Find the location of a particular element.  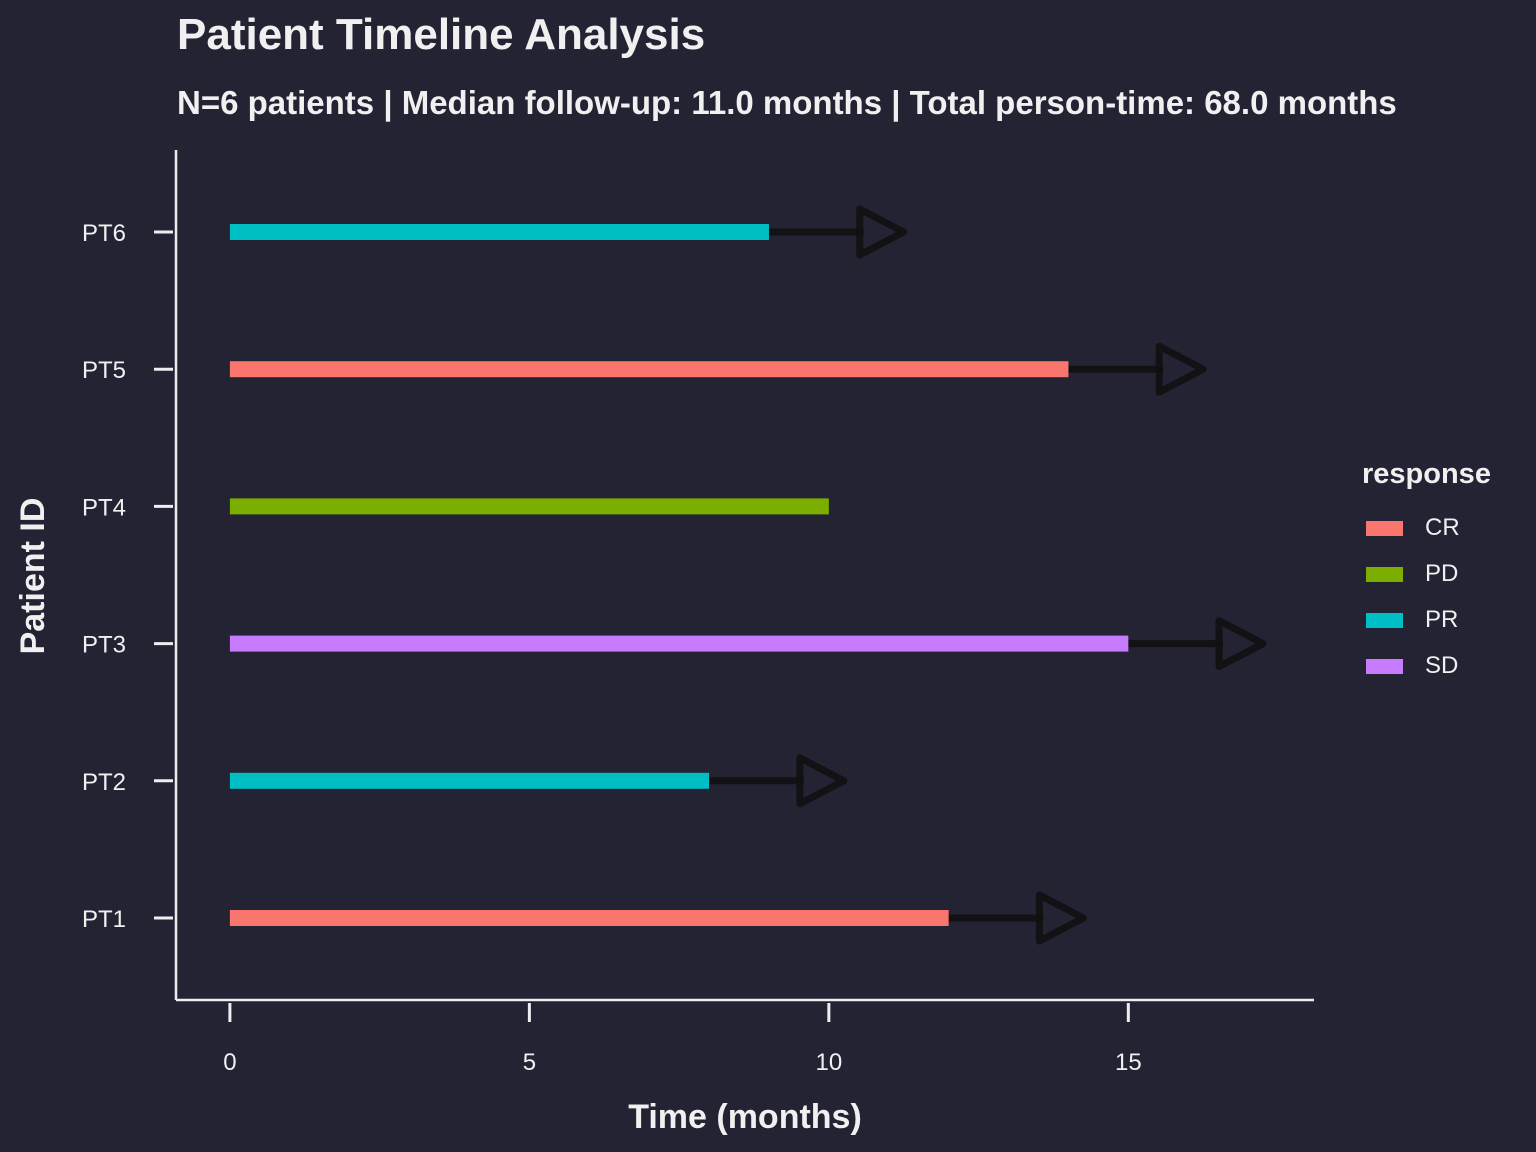

x-tick-label-10: 10 is located at coordinates (829, 1062).